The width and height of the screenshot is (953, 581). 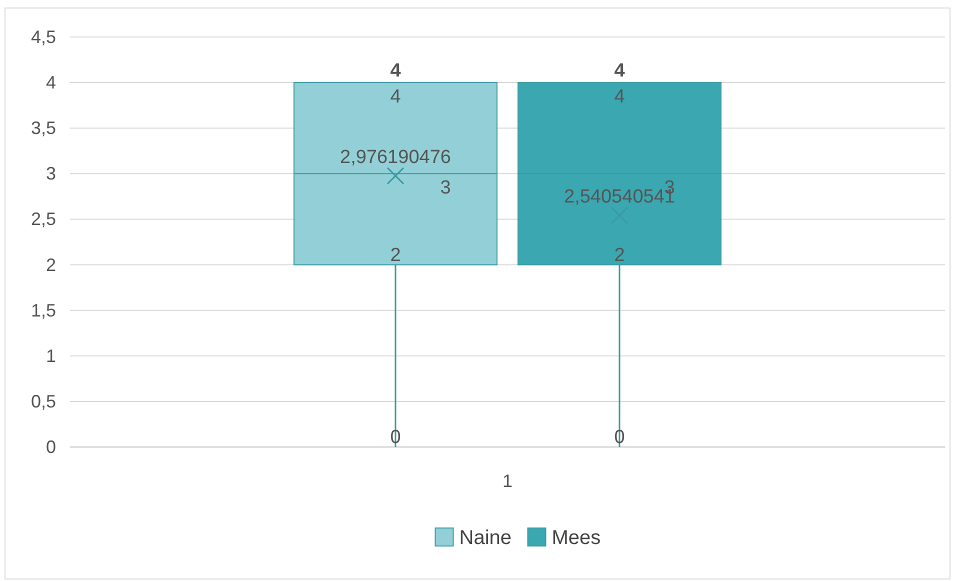 I want to click on y-tick-label: 3,5, so click(x=43, y=128).